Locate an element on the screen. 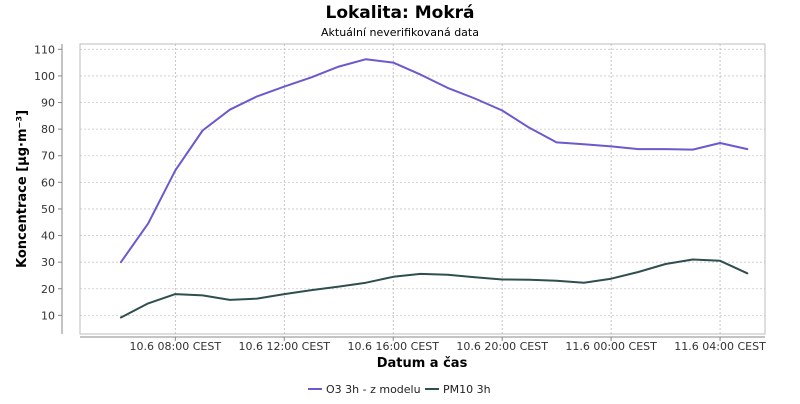  y-tick-label: 50 is located at coordinates (48, 209).